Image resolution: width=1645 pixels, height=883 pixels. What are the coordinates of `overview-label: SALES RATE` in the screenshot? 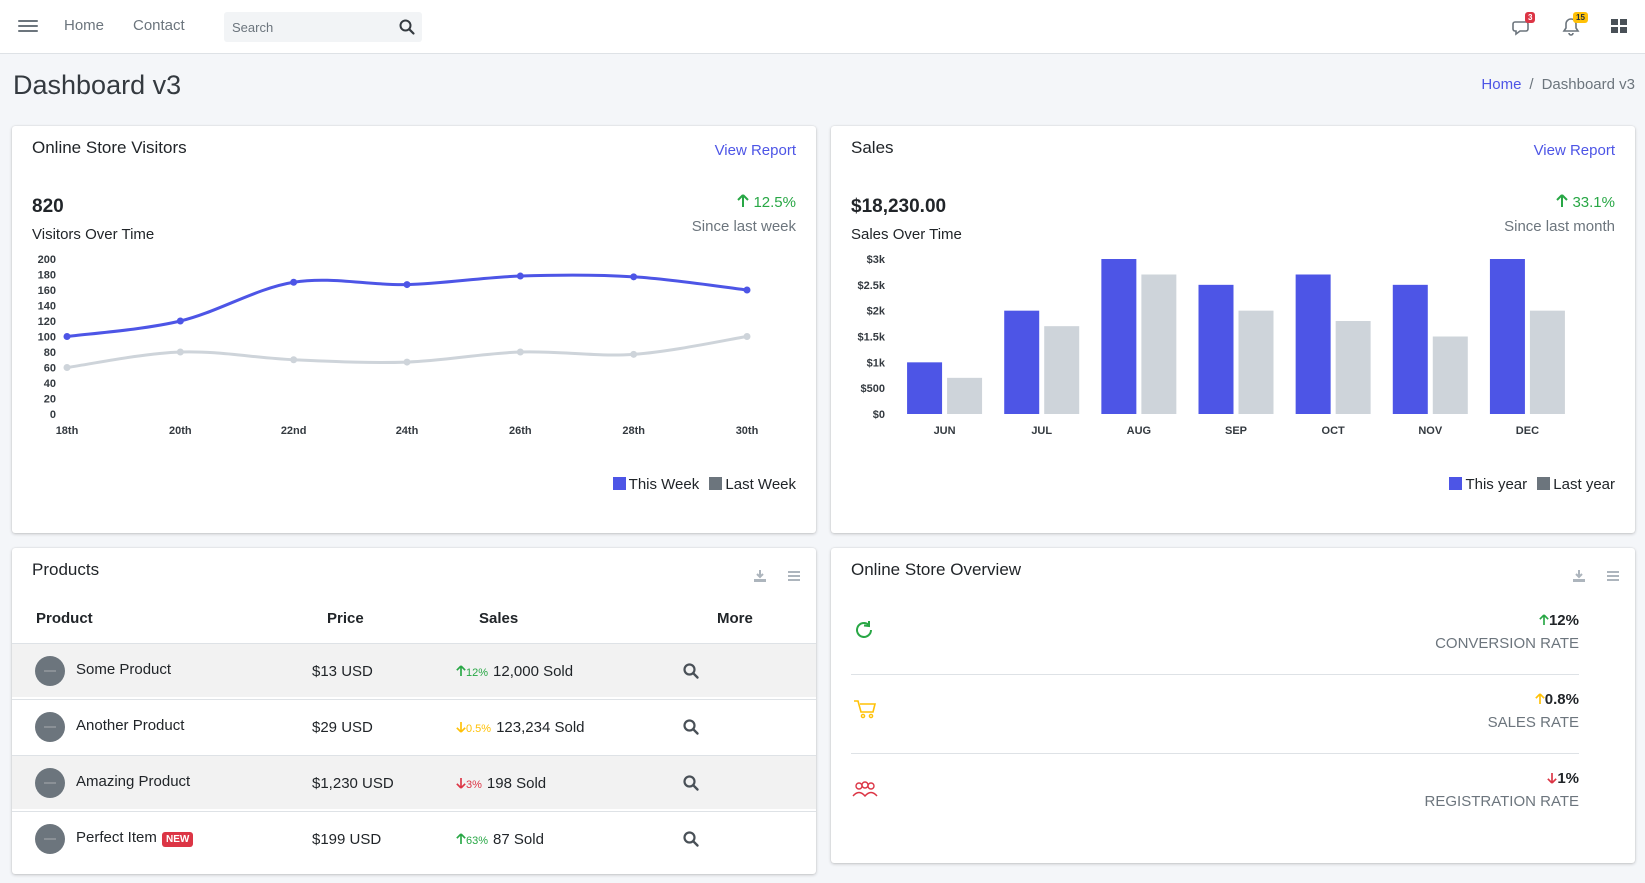 It's located at (1533, 722).